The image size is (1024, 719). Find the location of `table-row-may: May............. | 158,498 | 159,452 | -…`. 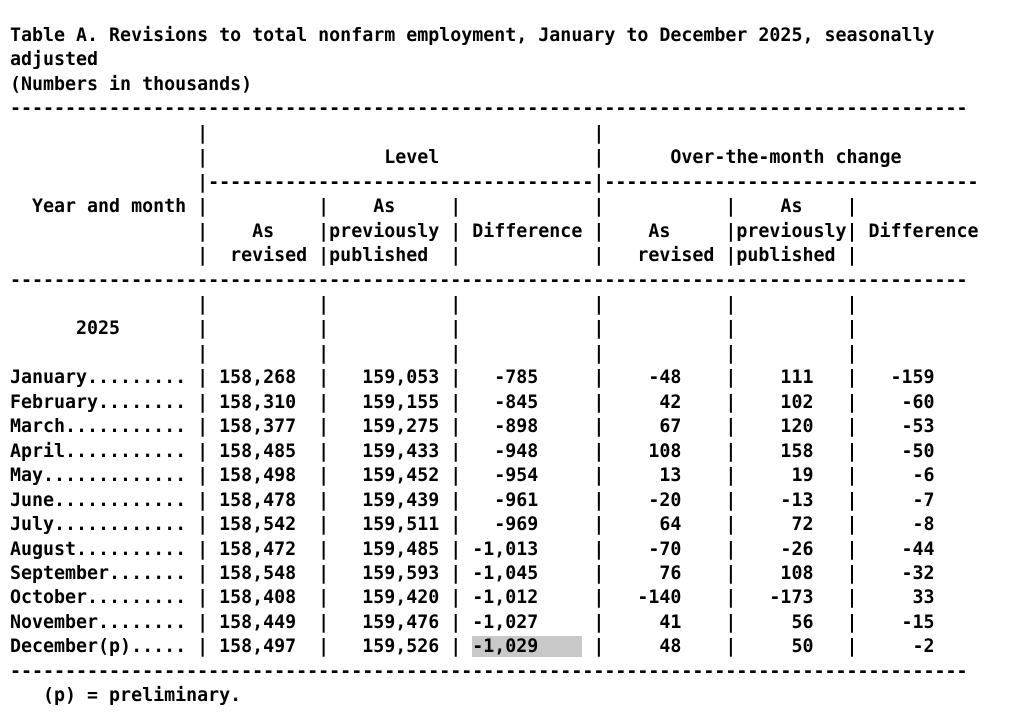

table-row-may: May............. | 158,498 | 159,452 | -… is located at coordinates (494, 476).